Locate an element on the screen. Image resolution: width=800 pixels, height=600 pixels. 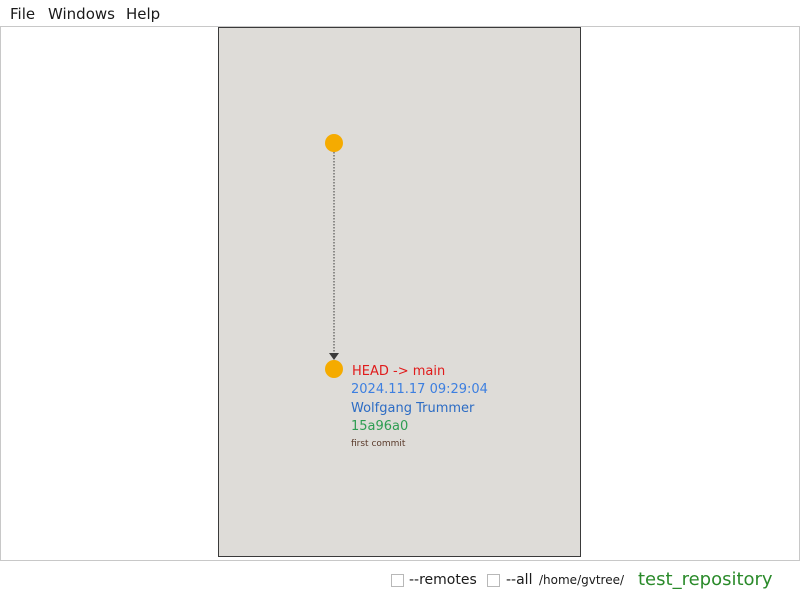
menu-help: Help is located at coordinates (143, 14).